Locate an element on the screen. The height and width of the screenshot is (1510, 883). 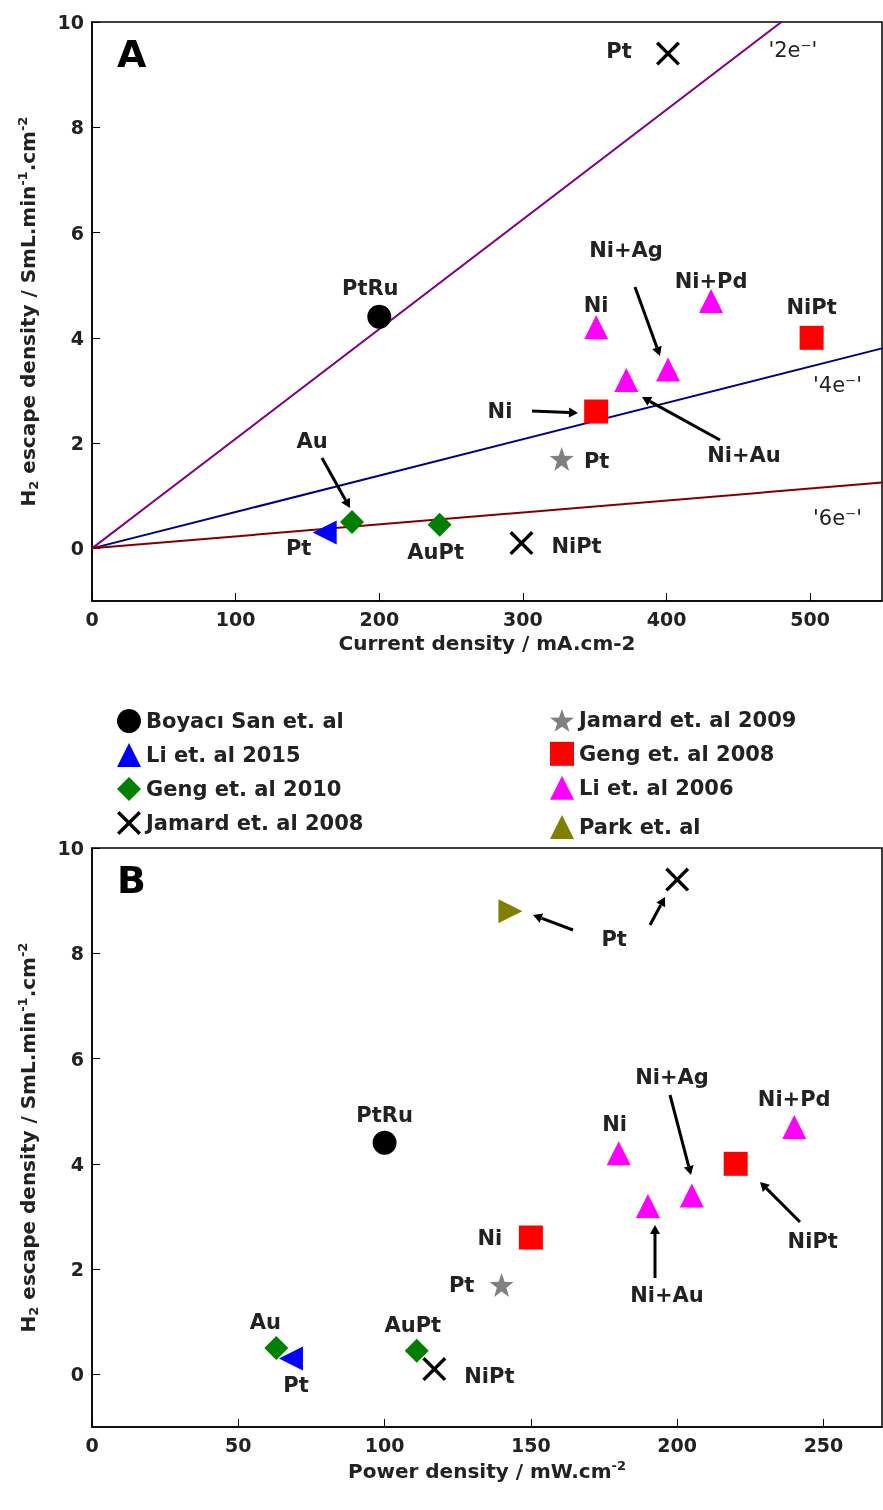
series-label: '2e⁻' is located at coordinates (793, 50).